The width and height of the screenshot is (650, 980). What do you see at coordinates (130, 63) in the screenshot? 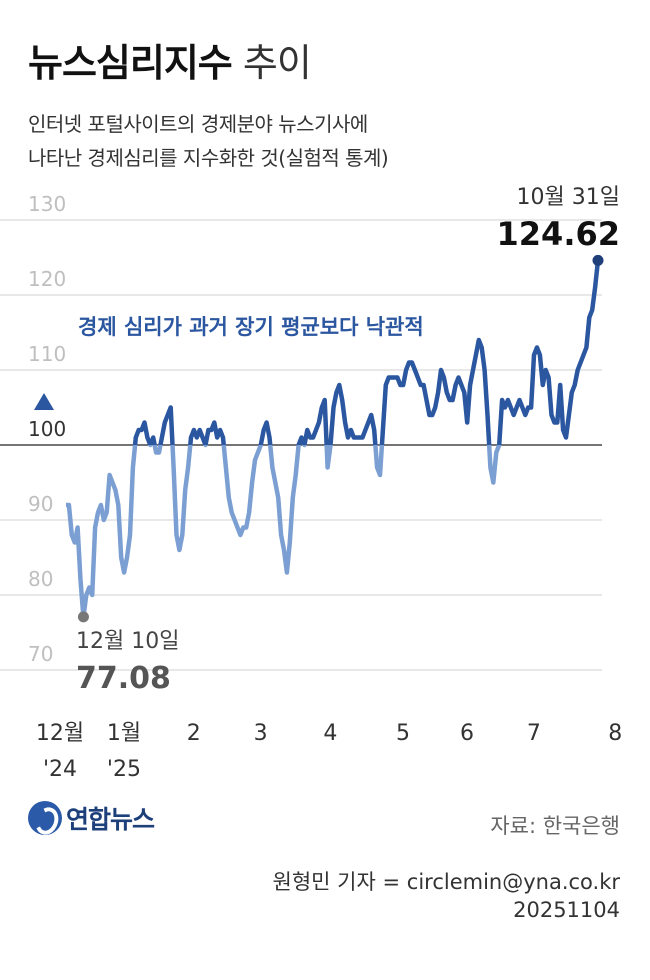
I see `title-bold: 뉴스심리지수` at bounding box center [130, 63].